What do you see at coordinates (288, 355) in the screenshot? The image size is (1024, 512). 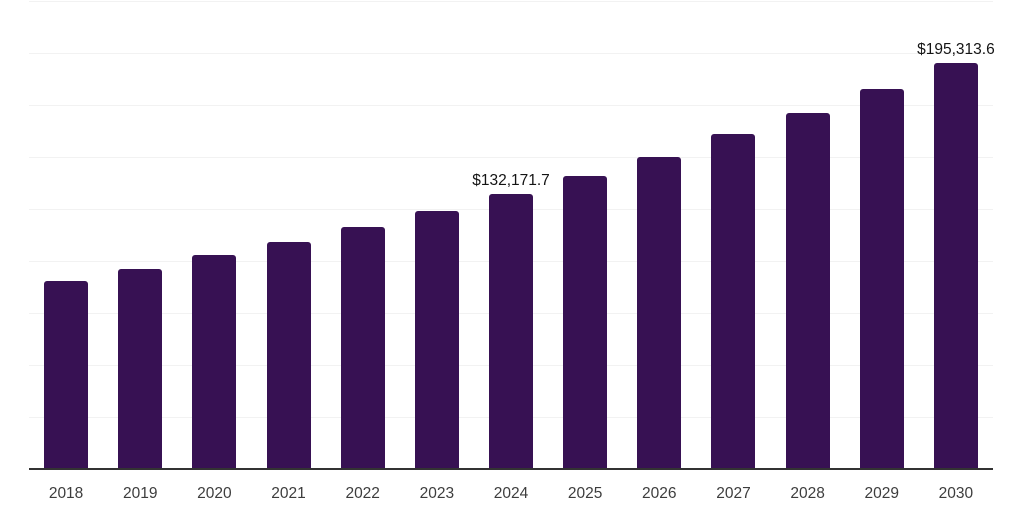 I see `bar-2021` at bounding box center [288, 355].